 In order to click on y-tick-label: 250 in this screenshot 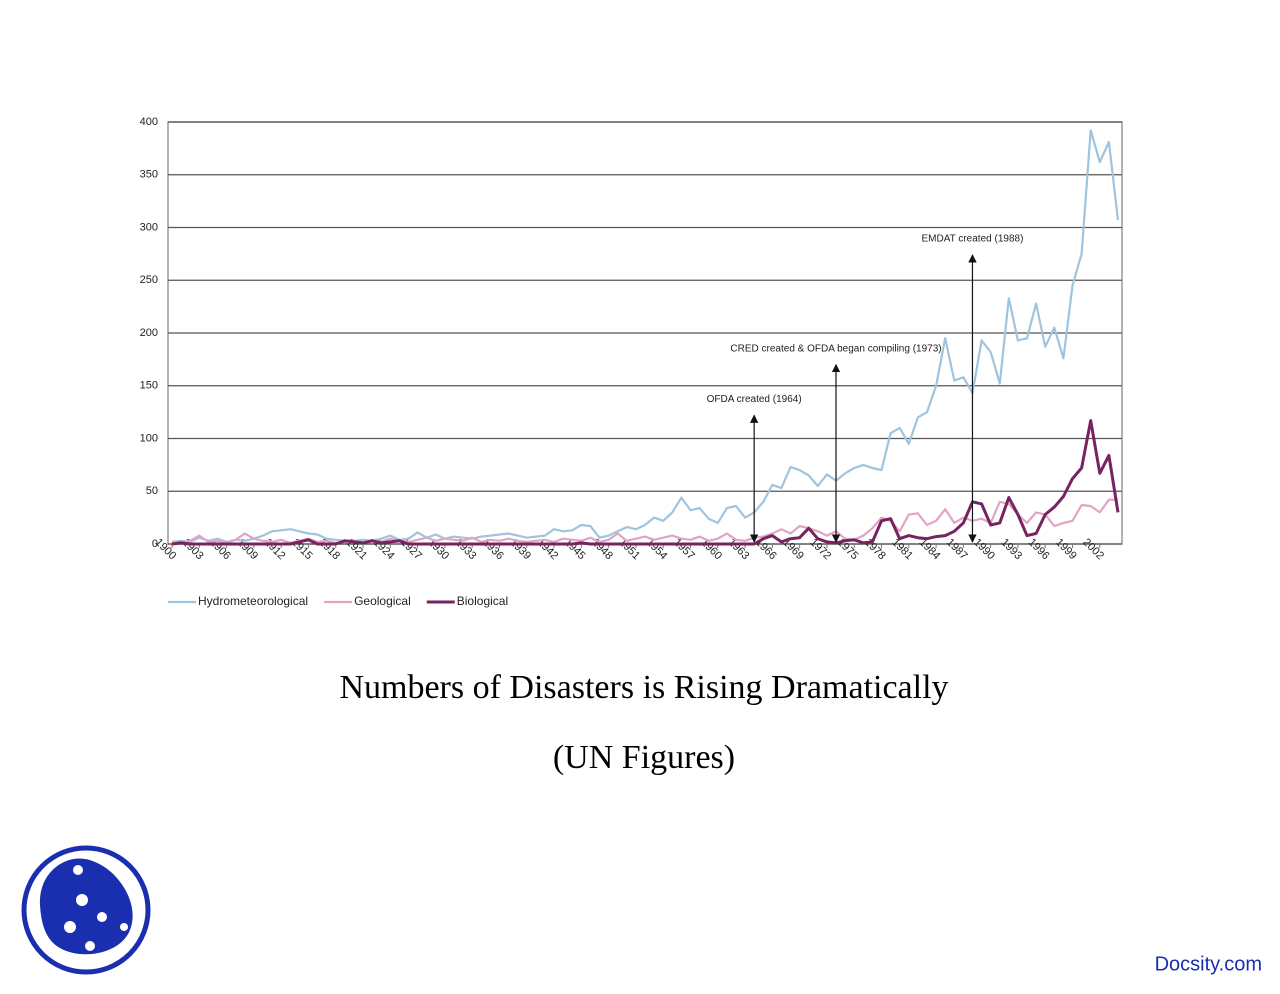, I will do `click(149, 280)`.